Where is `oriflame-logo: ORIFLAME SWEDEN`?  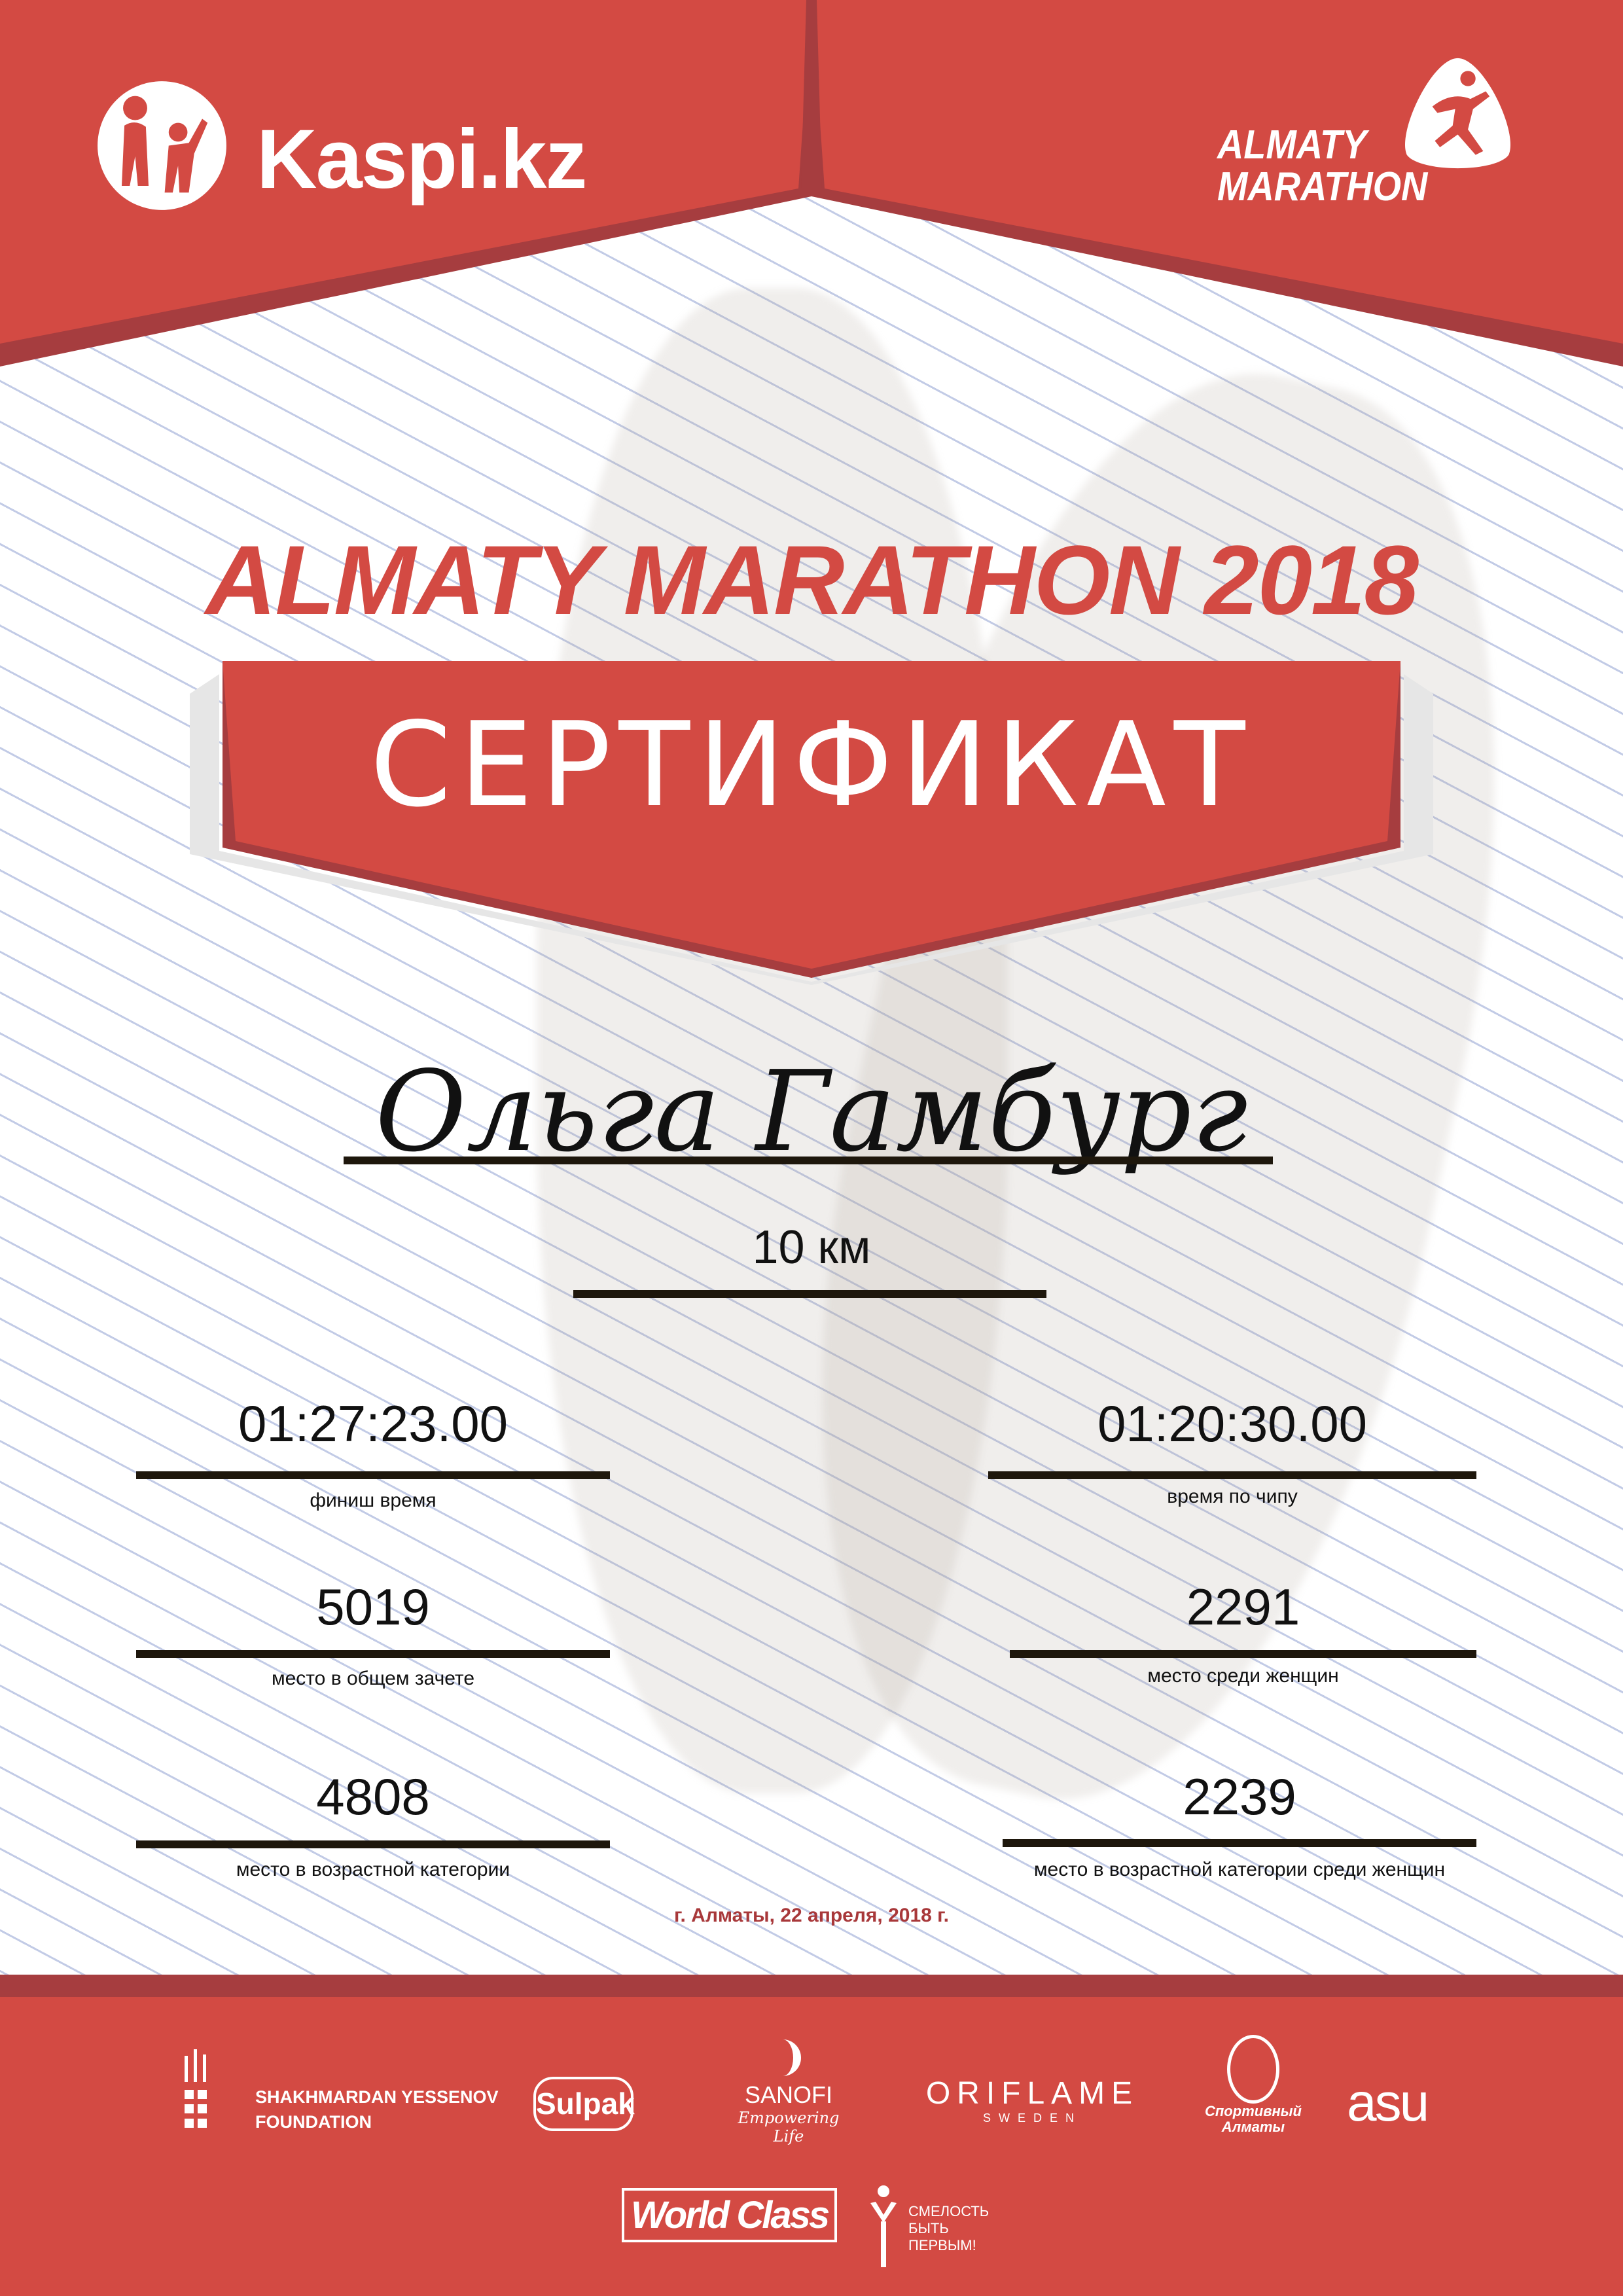 oriflame-logo: ORIFLAME SWEDEN is located at coordinates (1032, 2100).